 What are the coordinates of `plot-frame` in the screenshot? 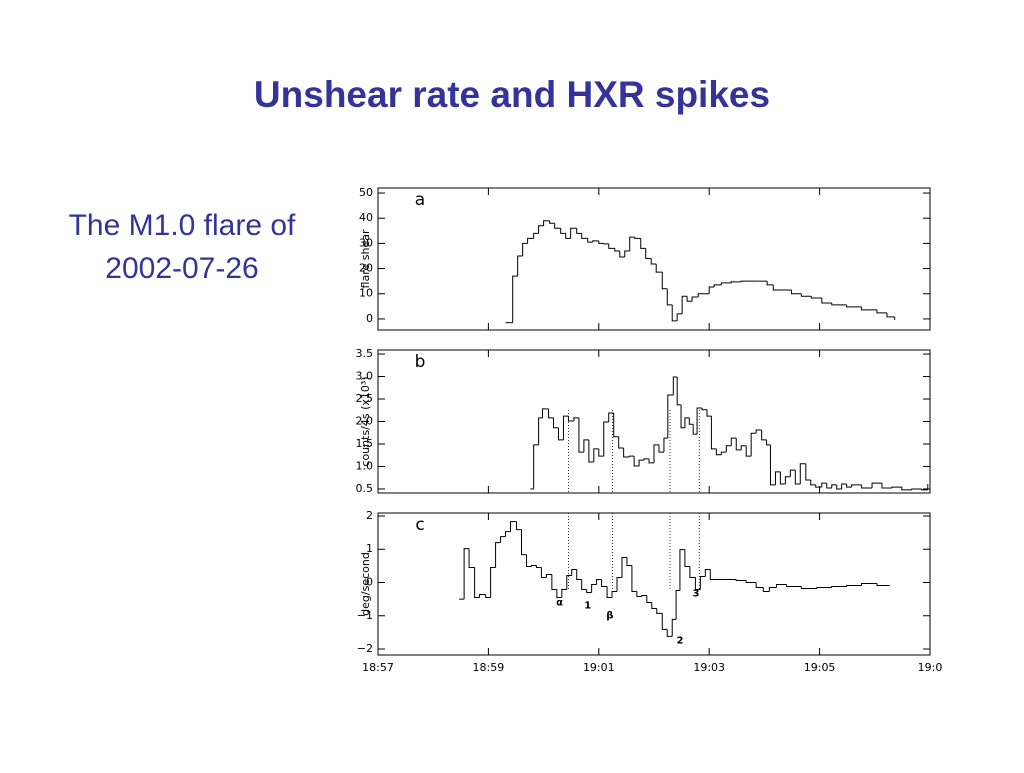 It's located at (654, 259).